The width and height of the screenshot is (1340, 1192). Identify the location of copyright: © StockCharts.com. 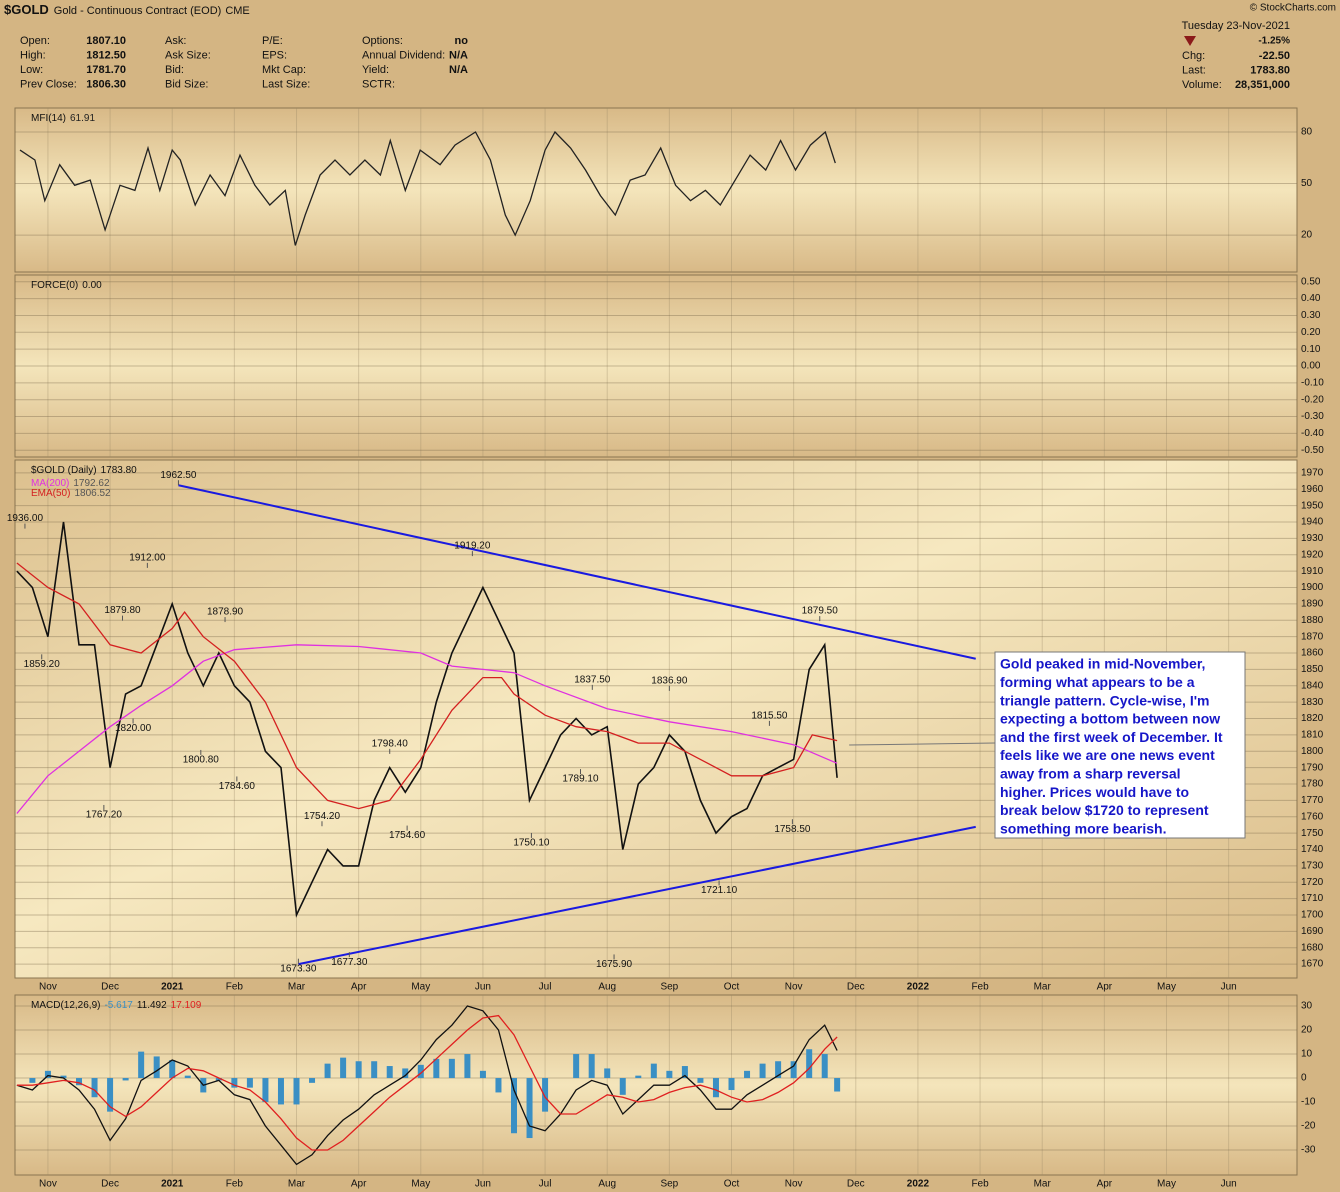
(1293, 8).